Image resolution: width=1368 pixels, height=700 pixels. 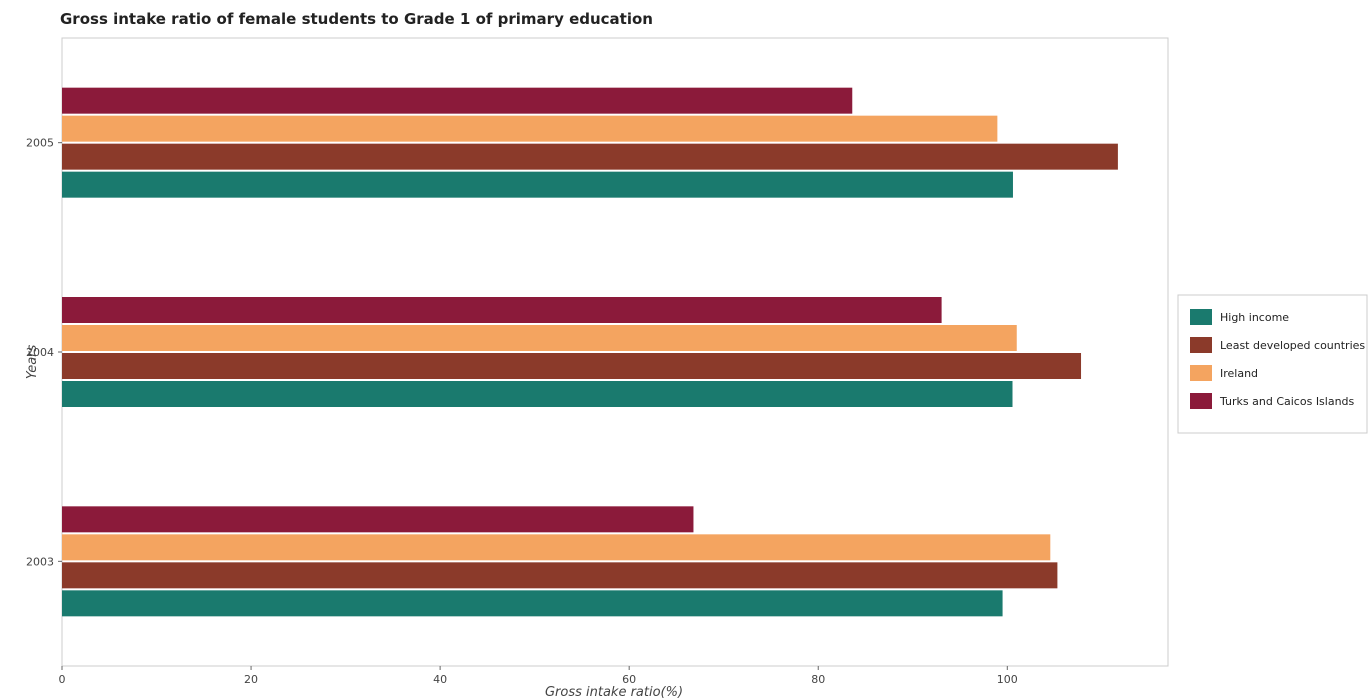 What do you see at coordinates (560, 575) in the screenshot?
I see `bar-least-developed-countries-2003` at bounding box center [560, 575].